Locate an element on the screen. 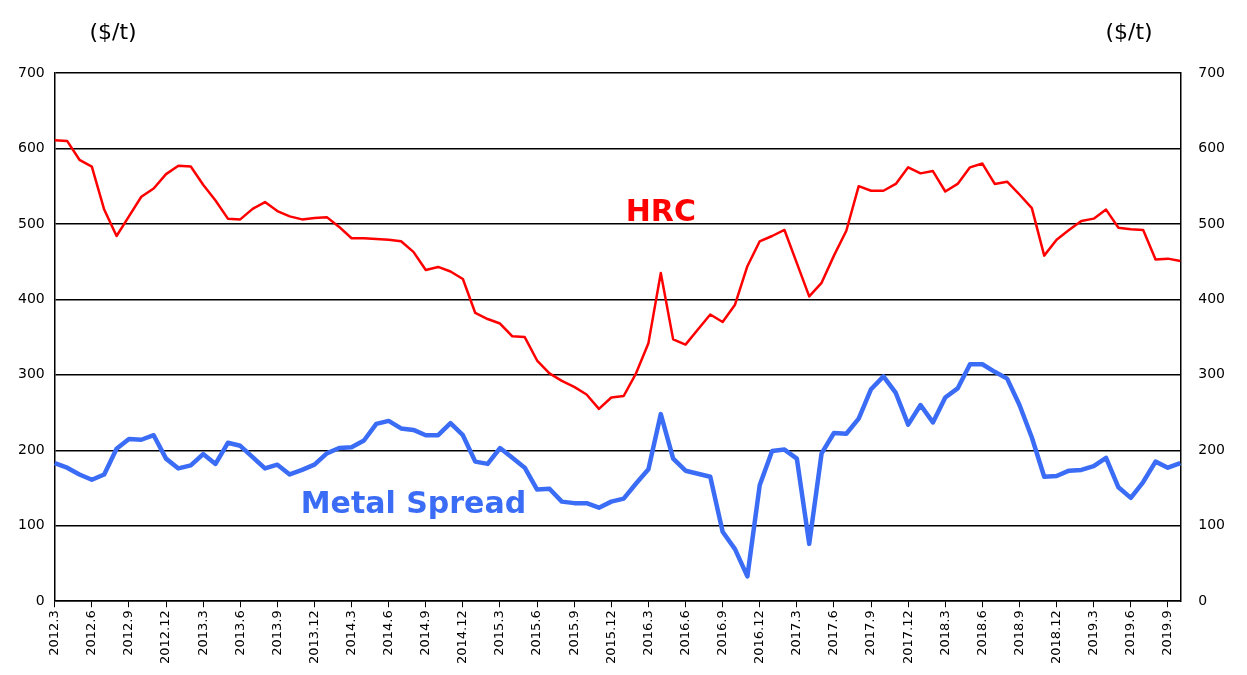 Image resolution: width=1247 pixels, height=675 pixels. x-tick-label: 2012.6 is located at coordinates (91, 633).